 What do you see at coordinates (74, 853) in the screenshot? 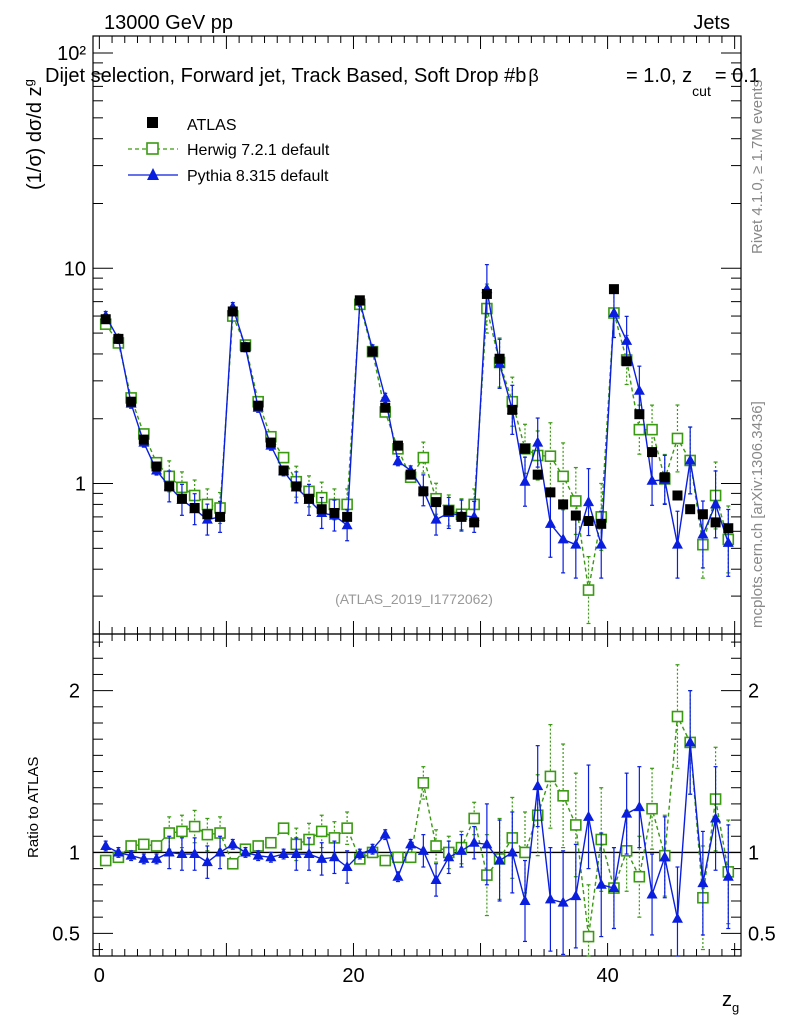
I see `y-tick-label-ratio: 1` at bounding box center [74, 853].